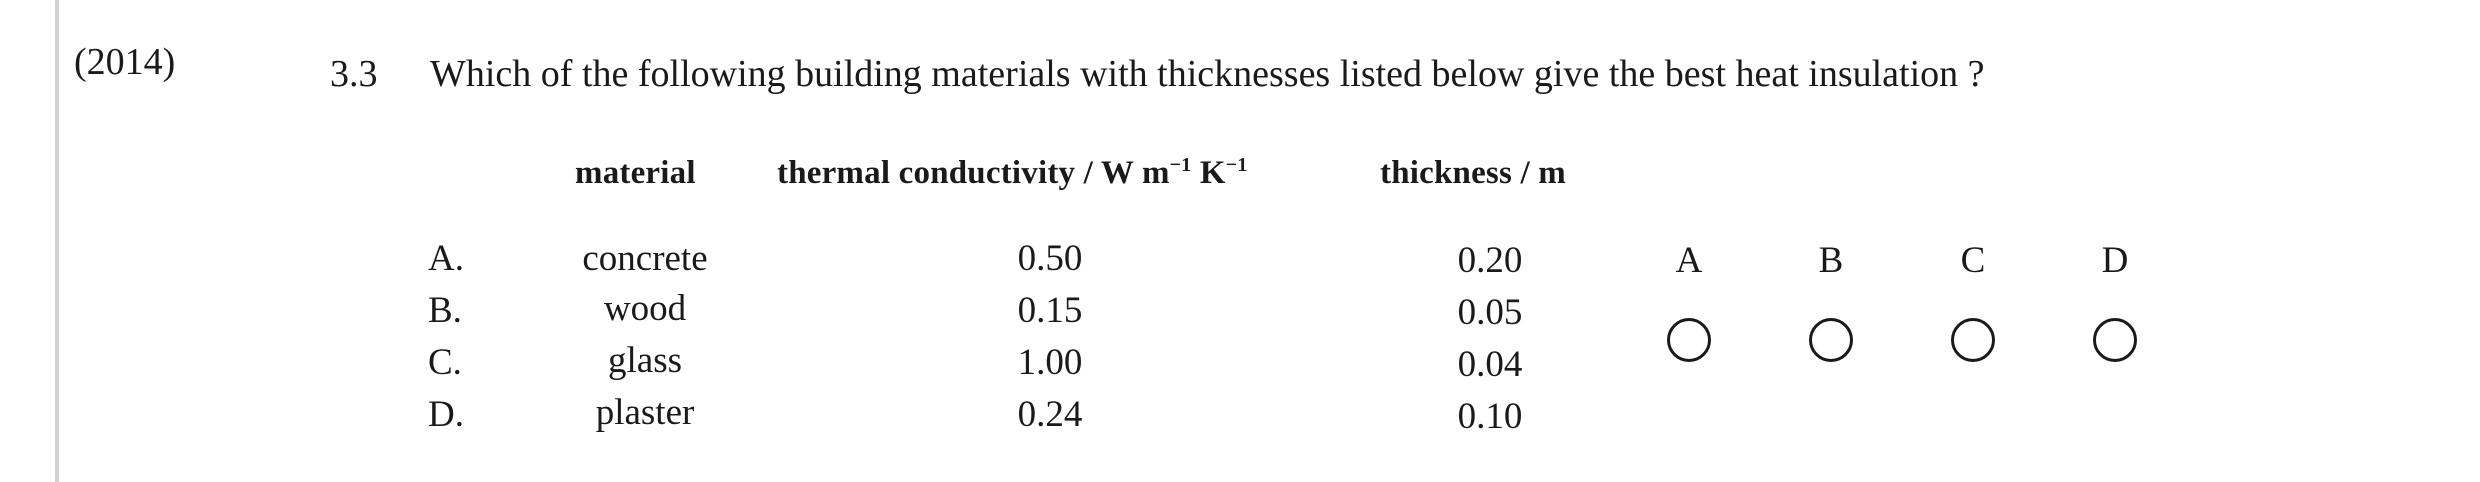 This screenshot has width=2480, height=482. I want to click on header-thickness: thickness / m, so click(1473, 173).